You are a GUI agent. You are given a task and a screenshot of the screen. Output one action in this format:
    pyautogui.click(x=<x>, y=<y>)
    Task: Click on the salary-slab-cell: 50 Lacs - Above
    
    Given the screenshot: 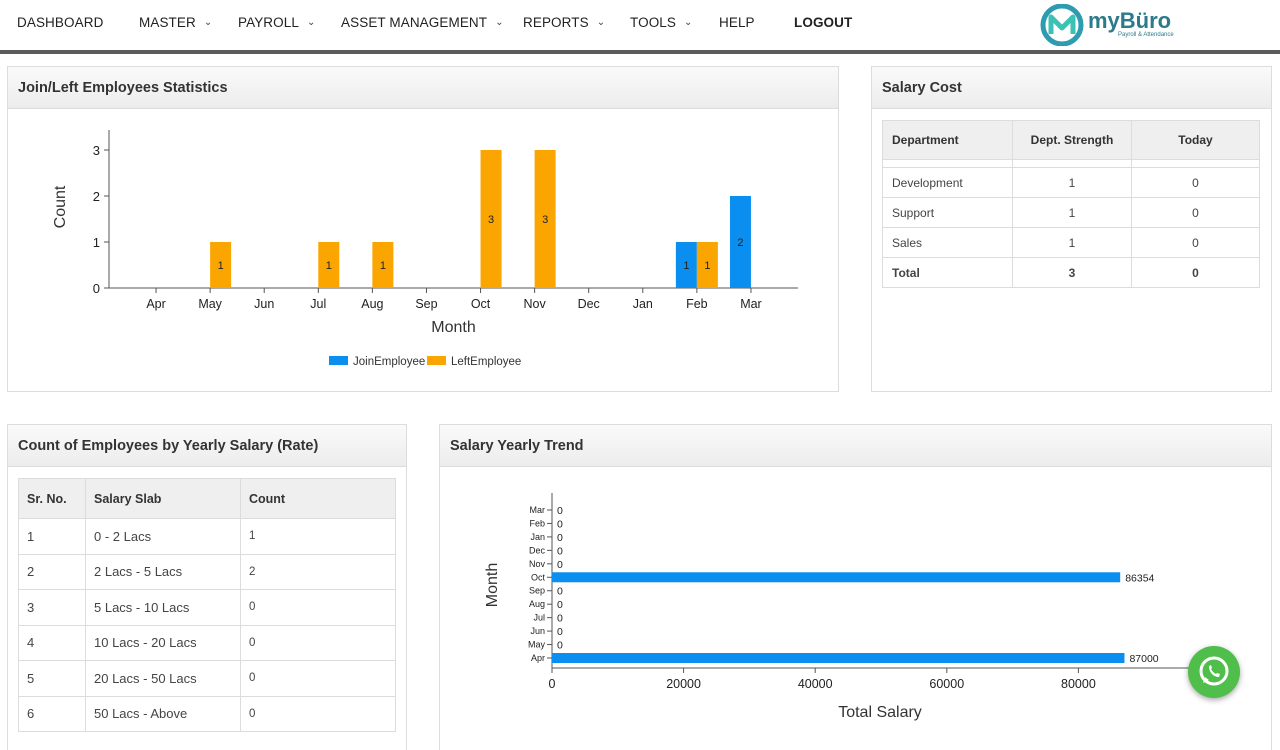 What is the action you would take?
    pyautogui.click(x=163, y=713)
    